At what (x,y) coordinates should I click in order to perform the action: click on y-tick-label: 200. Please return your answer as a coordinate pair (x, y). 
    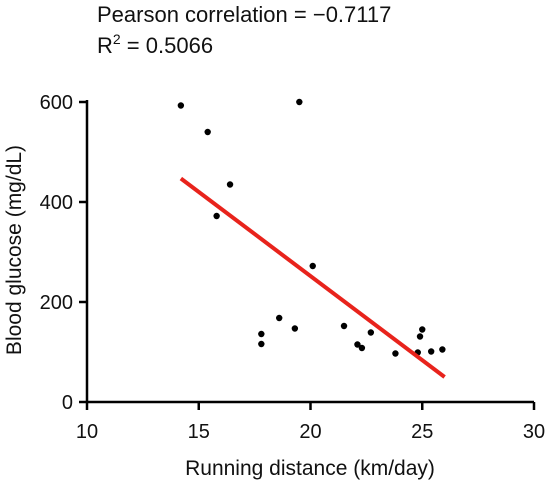
    Looking at the image, I should click on (56, 303).